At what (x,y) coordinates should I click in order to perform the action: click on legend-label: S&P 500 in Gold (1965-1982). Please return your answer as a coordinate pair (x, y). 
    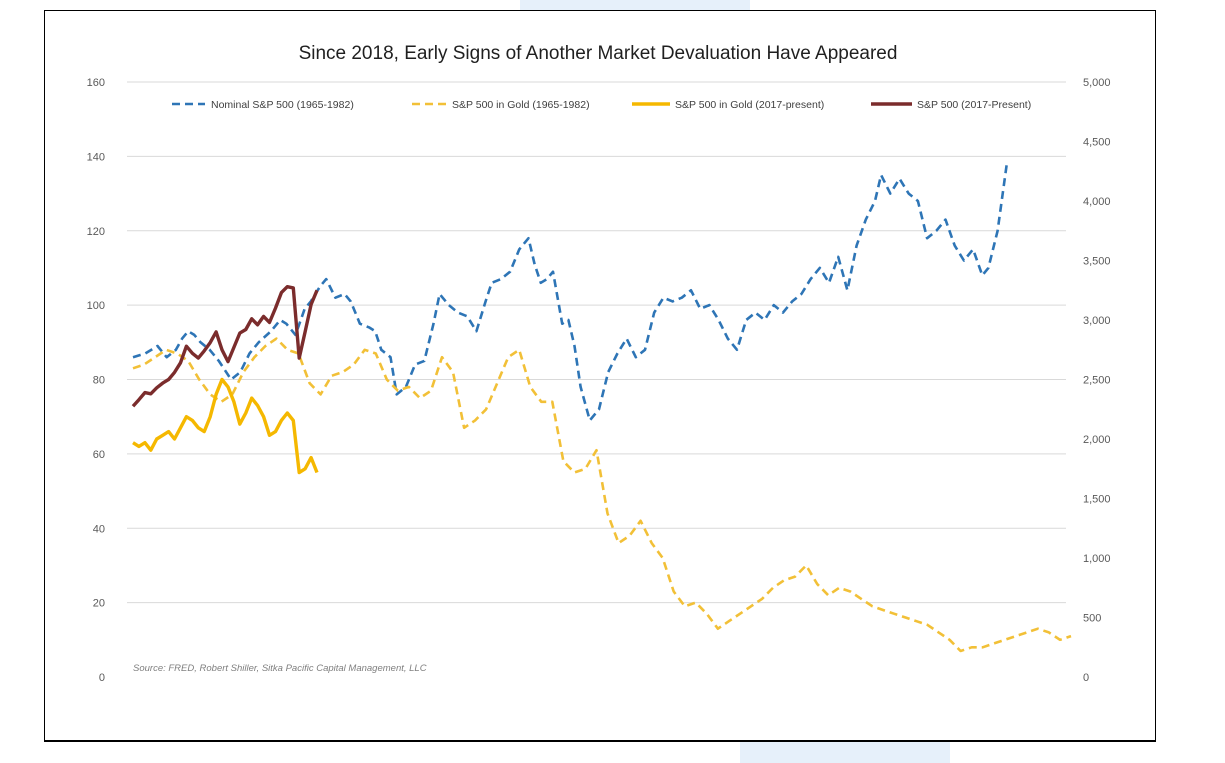
    Looking at the image, I should click on (521, 105).